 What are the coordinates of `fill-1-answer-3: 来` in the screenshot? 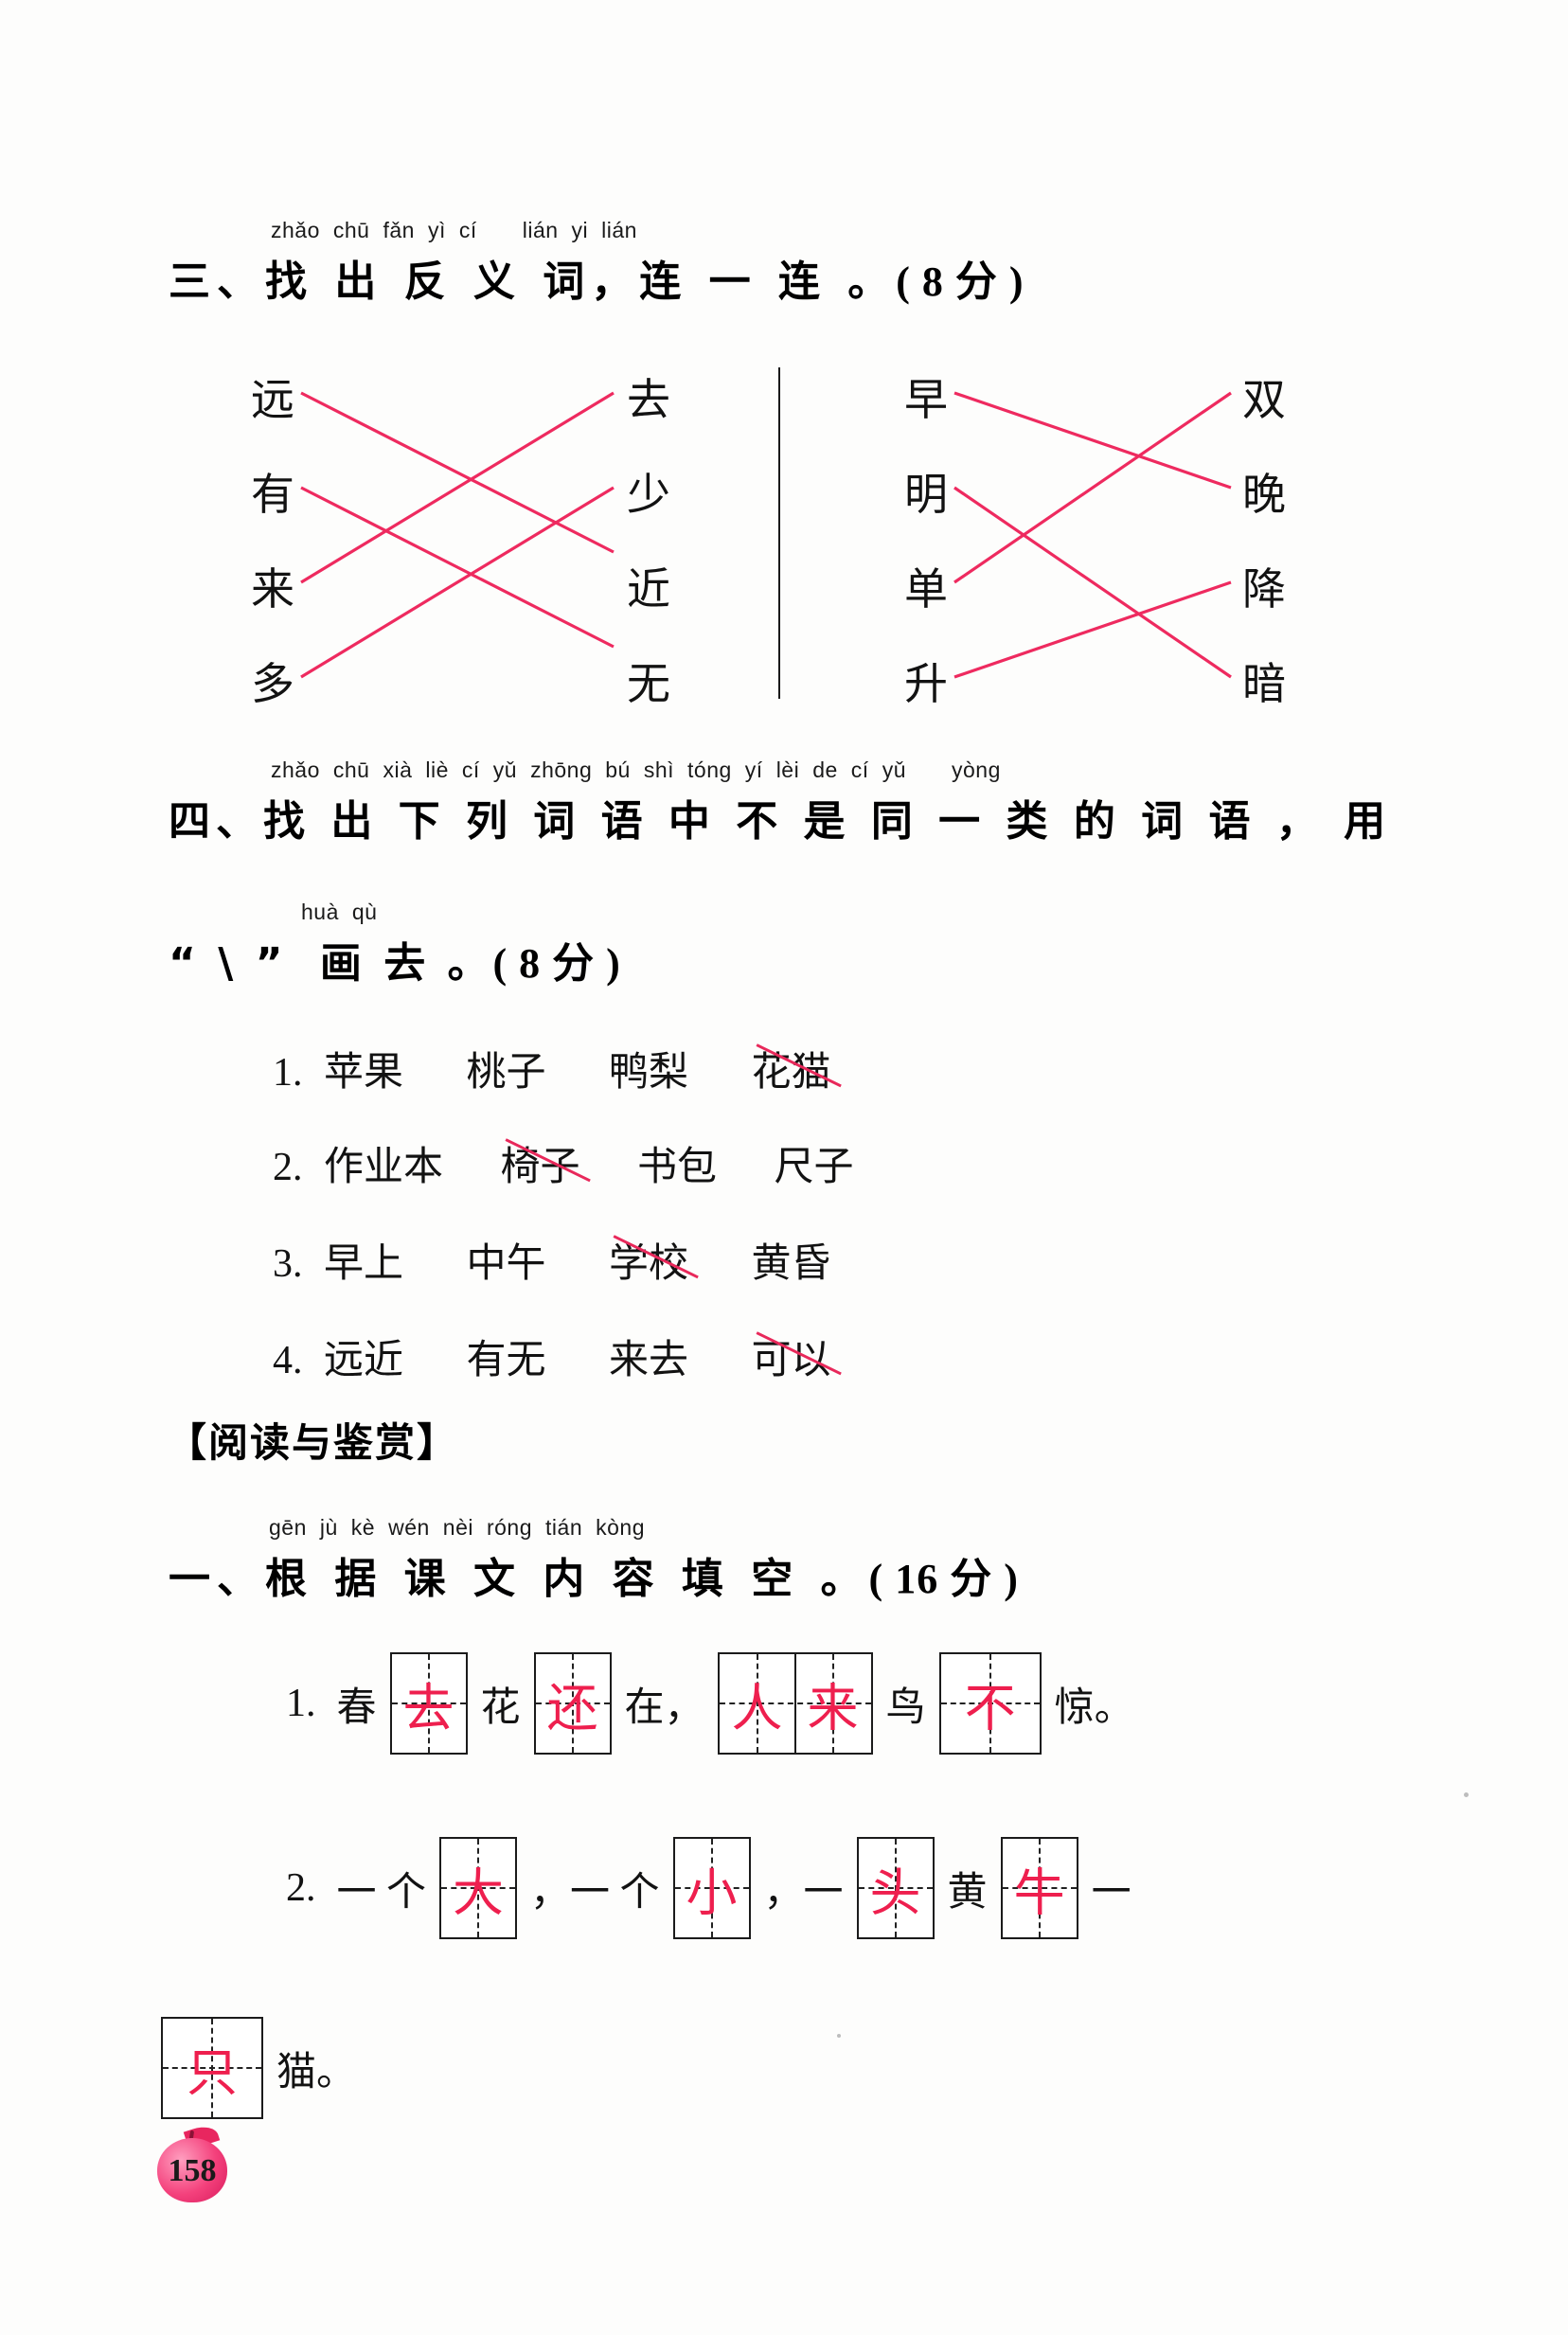 It's located at (833, 1709).